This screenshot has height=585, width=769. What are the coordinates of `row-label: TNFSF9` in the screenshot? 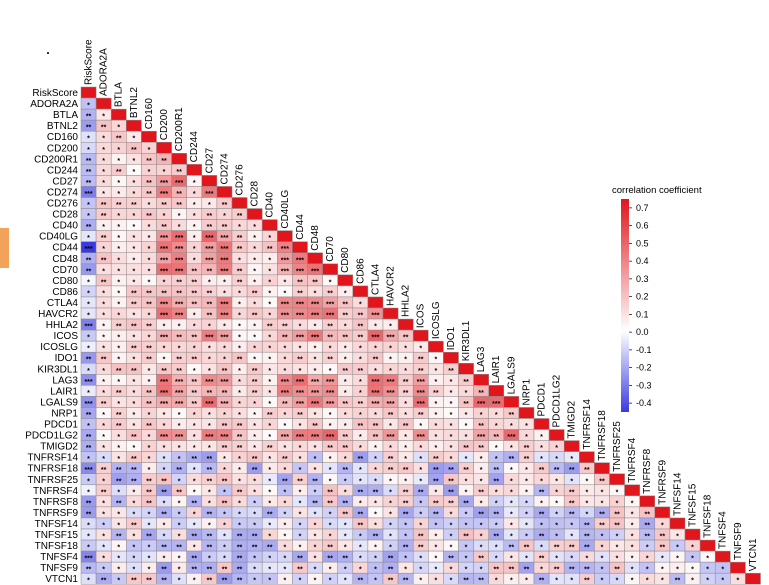 It's located at (59, 568).